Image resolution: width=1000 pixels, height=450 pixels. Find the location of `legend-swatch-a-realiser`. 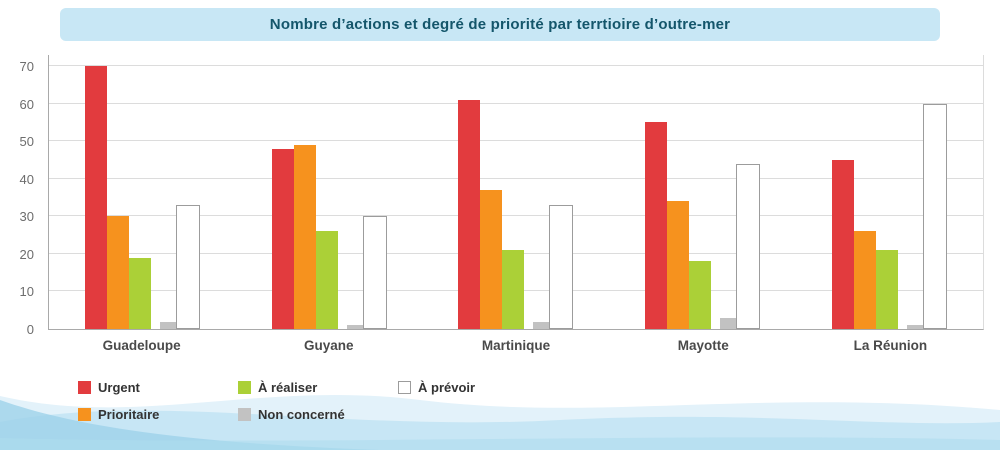

legend-swatch-a-realiser is located at coordinates (244, 387).